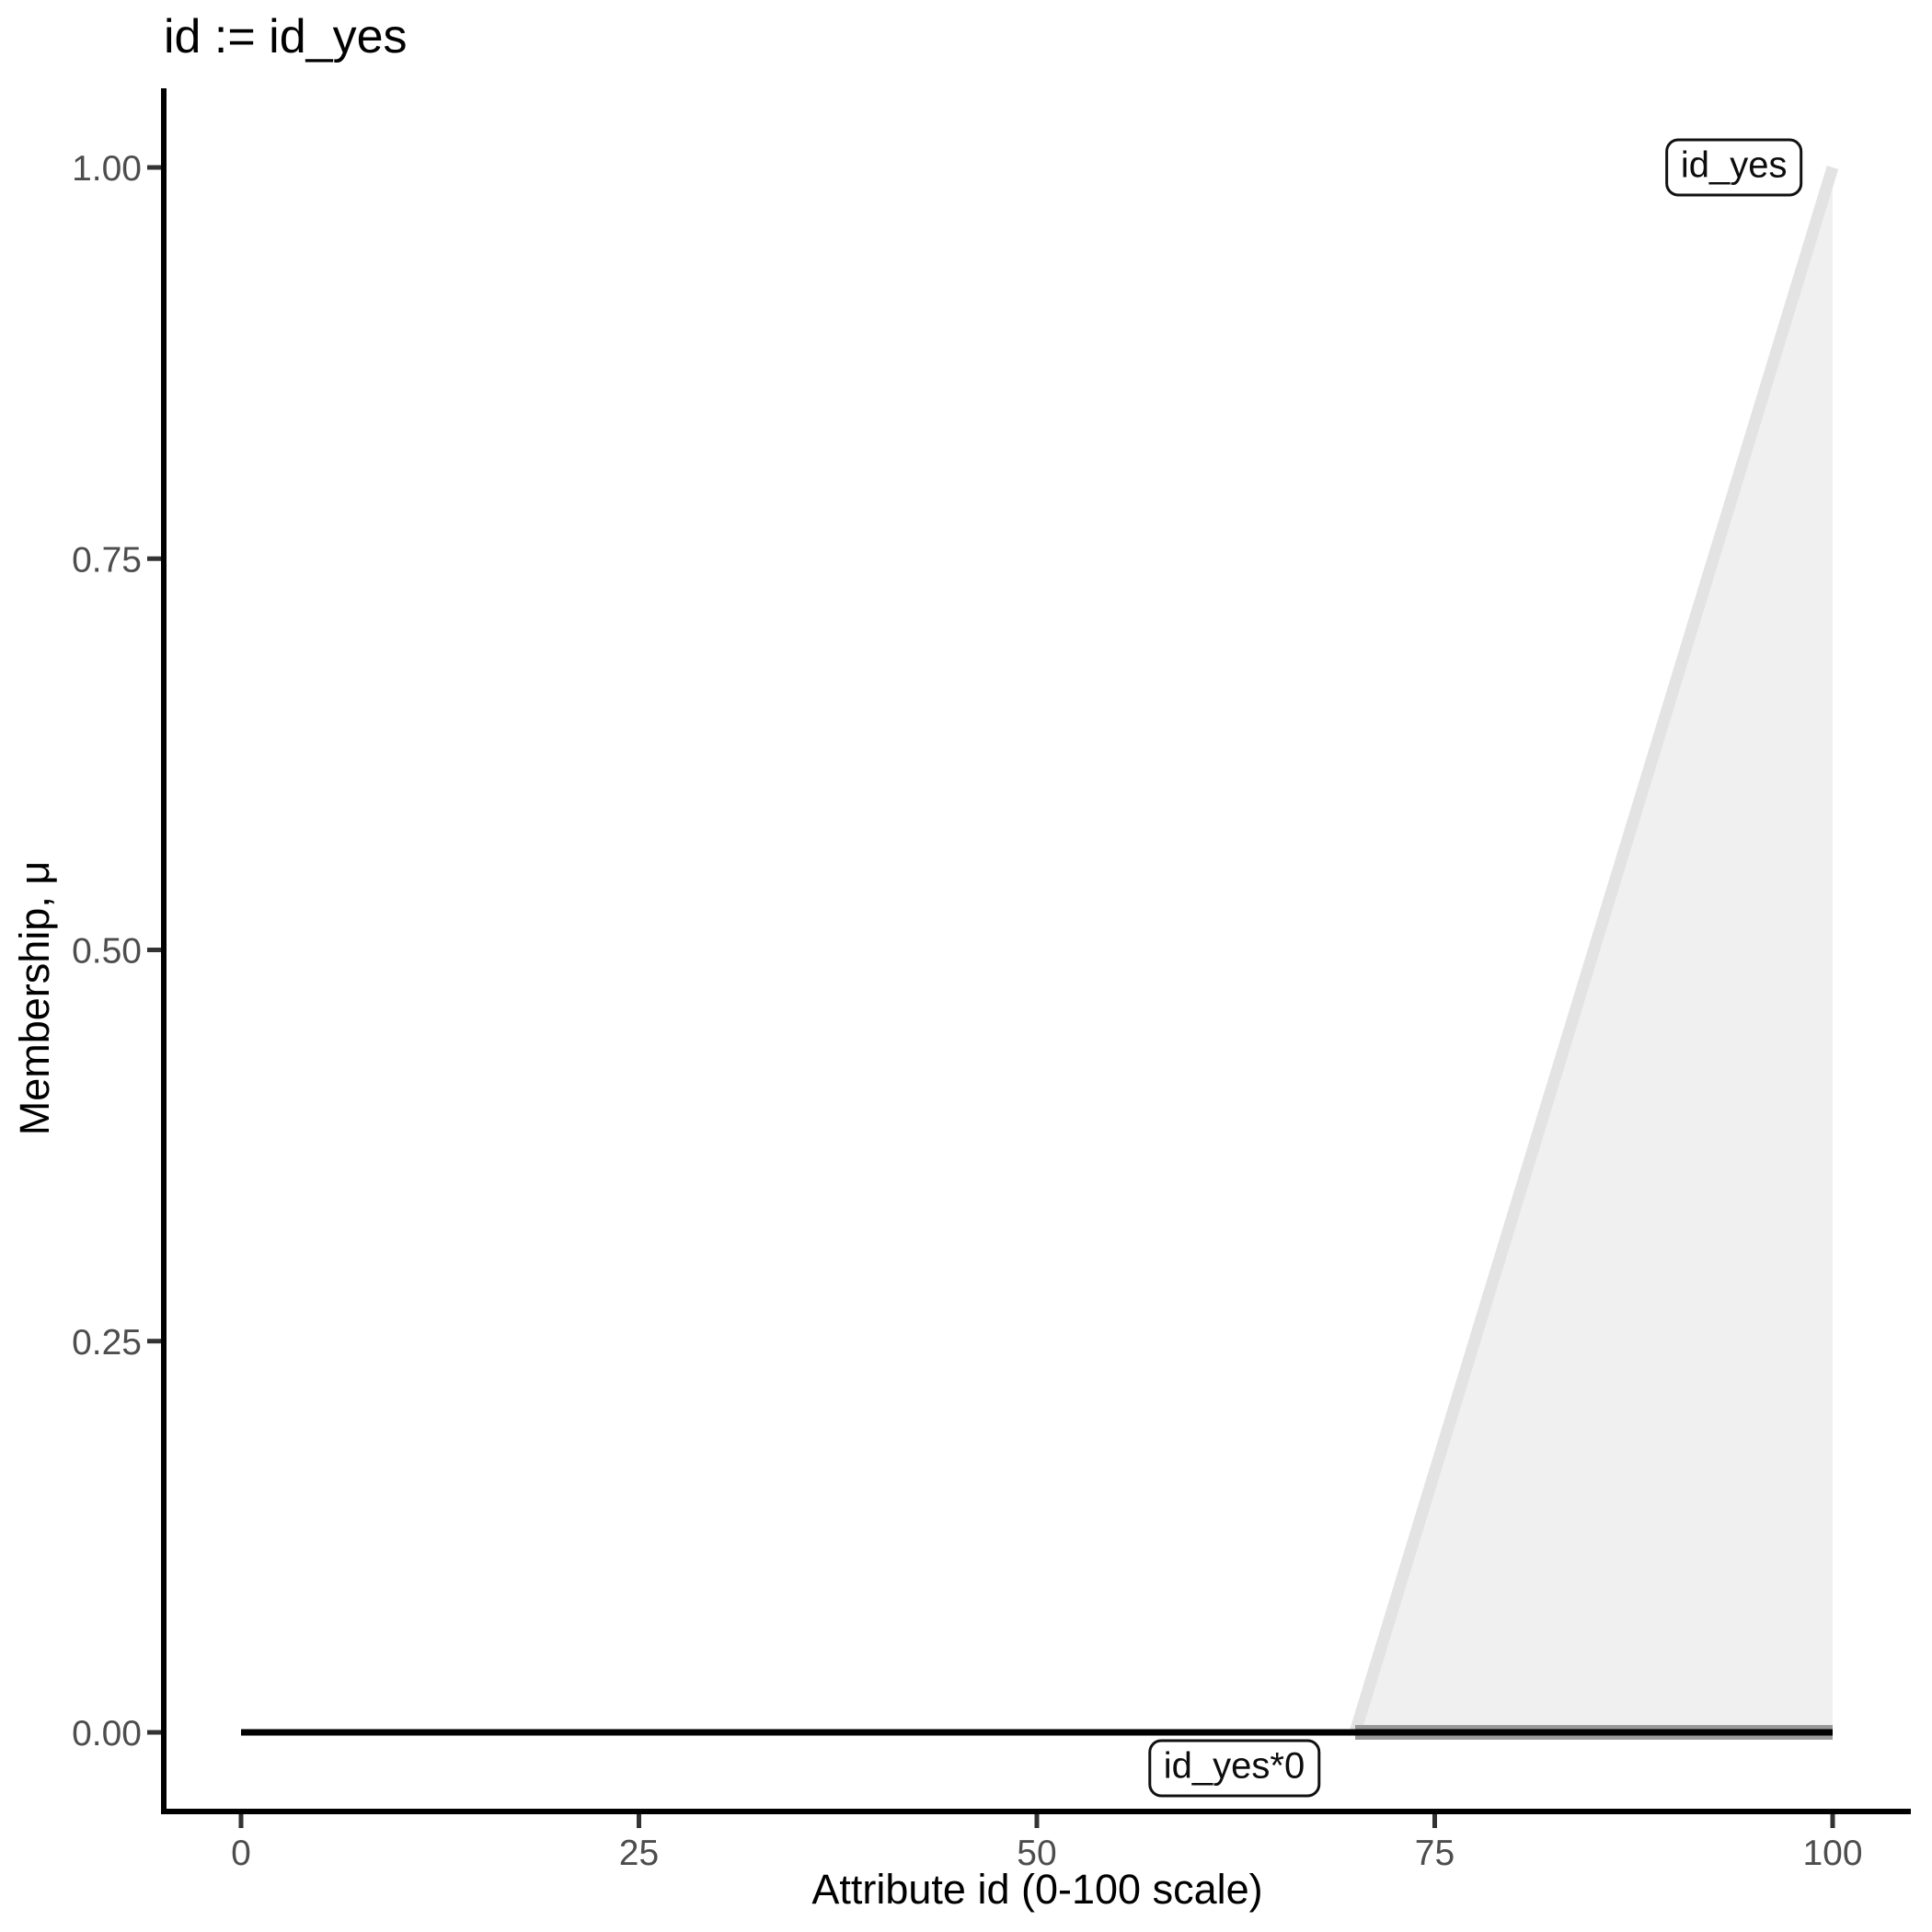 This screenshot has height=1932, width=1932. I want to click on plot-title: id := id_yes, so click(286, 36).